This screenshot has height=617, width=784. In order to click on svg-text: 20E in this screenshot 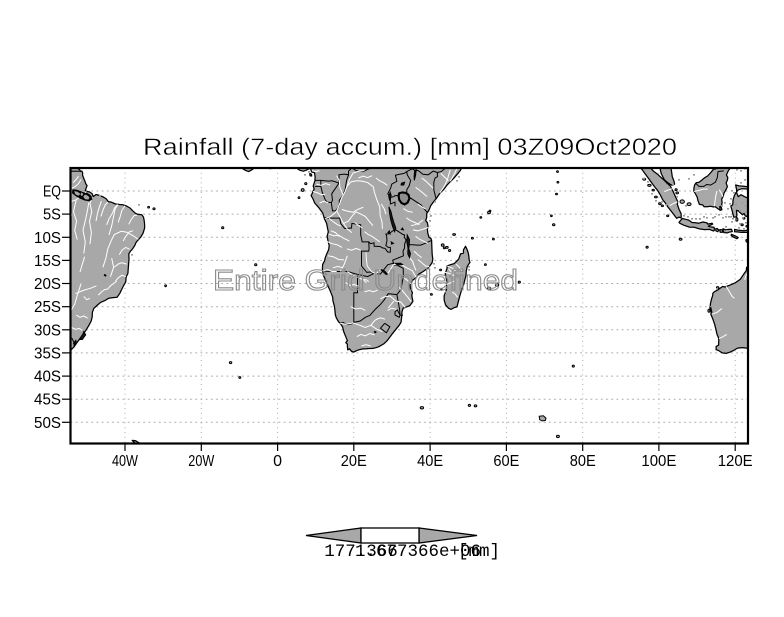, I will do `click(354, 461)`.